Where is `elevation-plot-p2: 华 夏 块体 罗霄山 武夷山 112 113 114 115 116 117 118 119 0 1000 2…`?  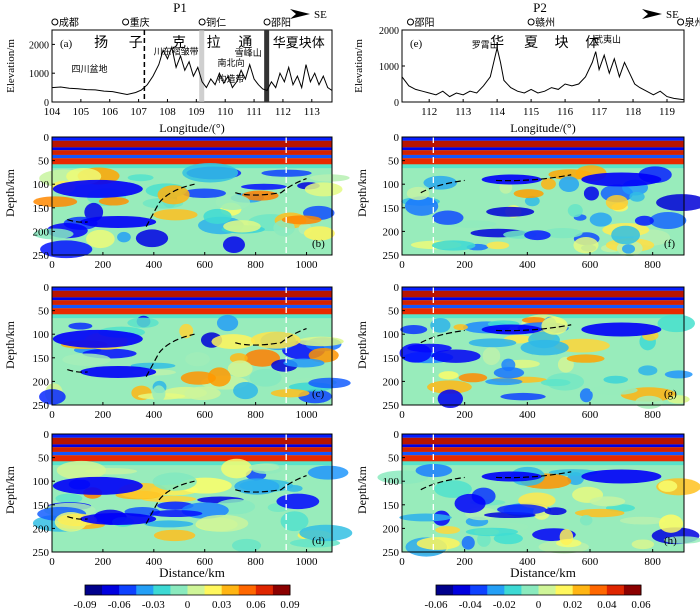 elevation-plot-p2: 华 夏 块体 罗霄山 武夷山 112 113 114 115 116 117 118 119 0 1000 2… is located at coordinates (539, 67).